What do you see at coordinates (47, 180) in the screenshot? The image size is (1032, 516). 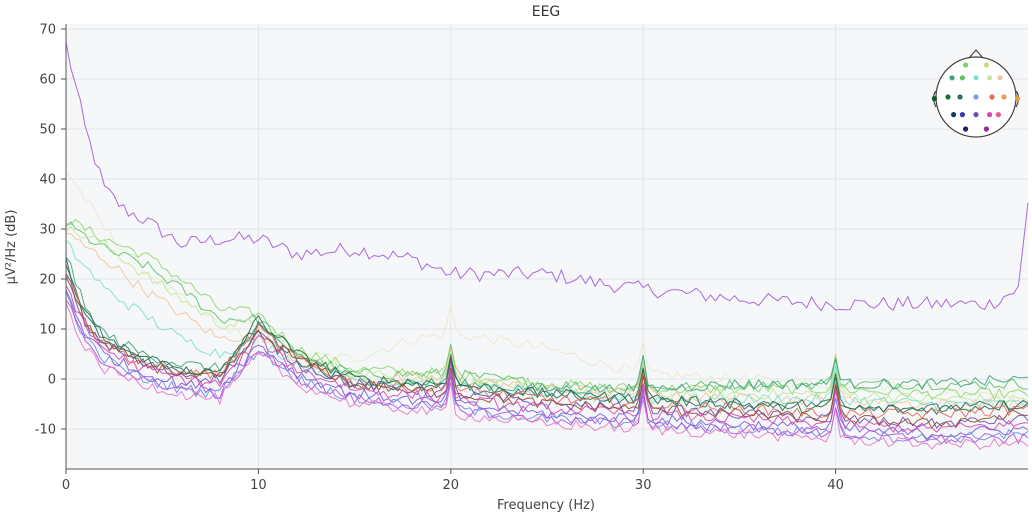 I see `y-tick-label: 40` at bounding box center [47, 180].